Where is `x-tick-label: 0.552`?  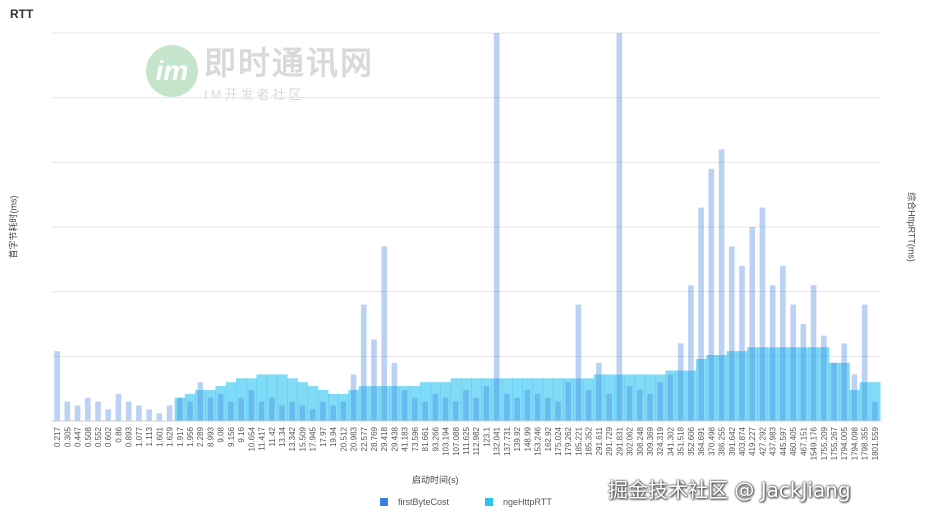
x-tick-label: 0.552 is located at coordinates (98, 436).